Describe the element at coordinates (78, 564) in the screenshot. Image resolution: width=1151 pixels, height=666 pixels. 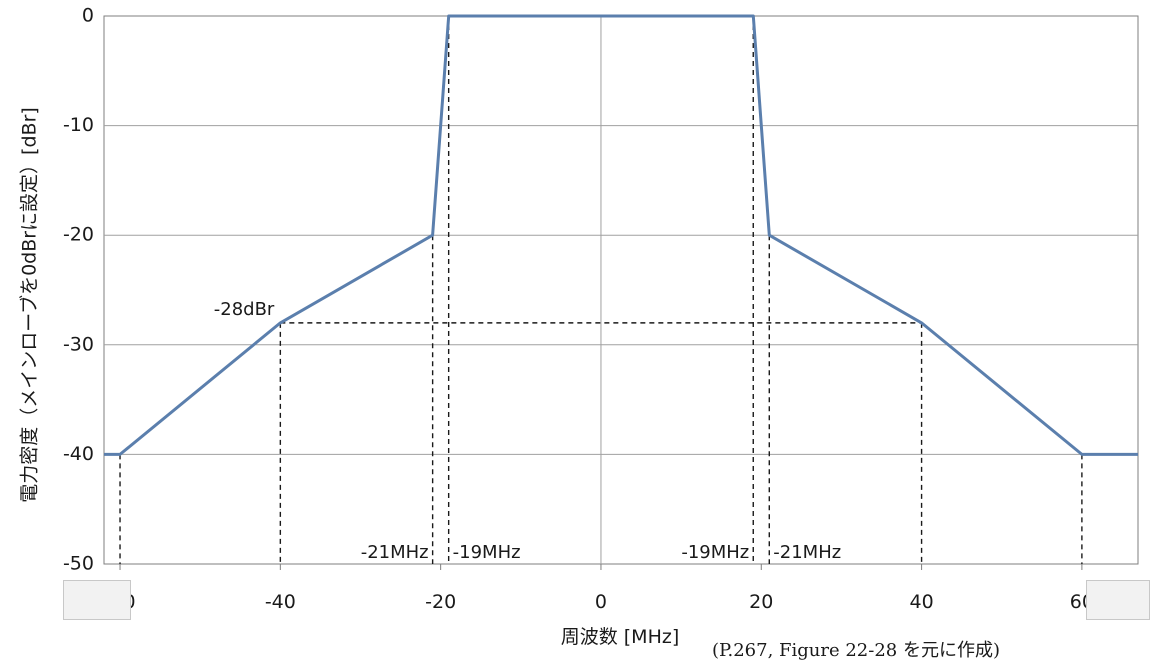
I see `y-tick-label: -50` at that location.